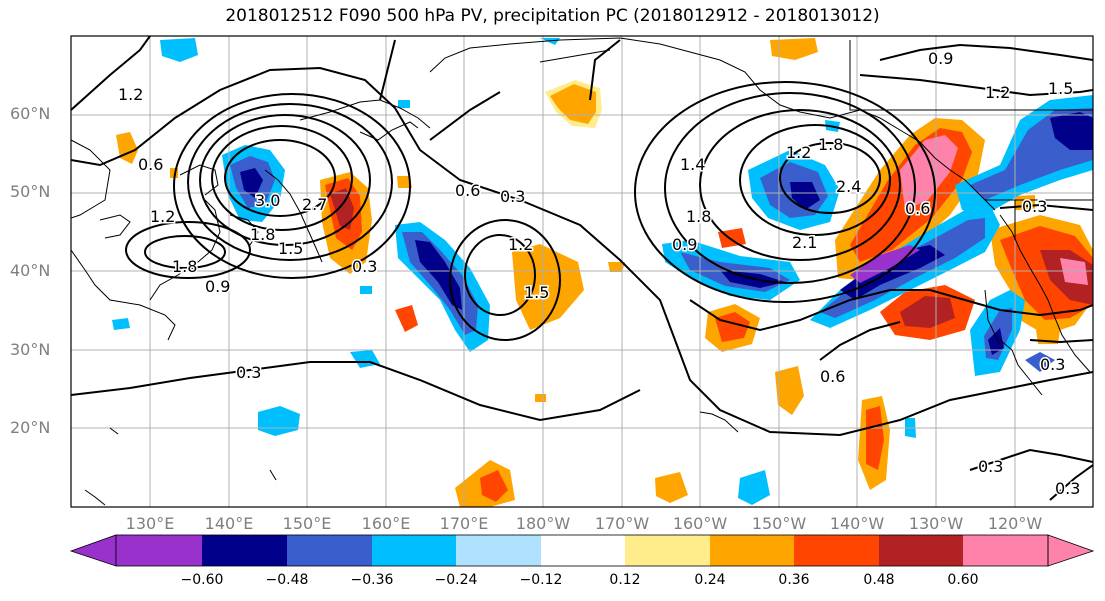  What do you see at coordinates (229, 523) in the screenshot?
I see `lon-label: 140°E` at bounding box center [229, 523].